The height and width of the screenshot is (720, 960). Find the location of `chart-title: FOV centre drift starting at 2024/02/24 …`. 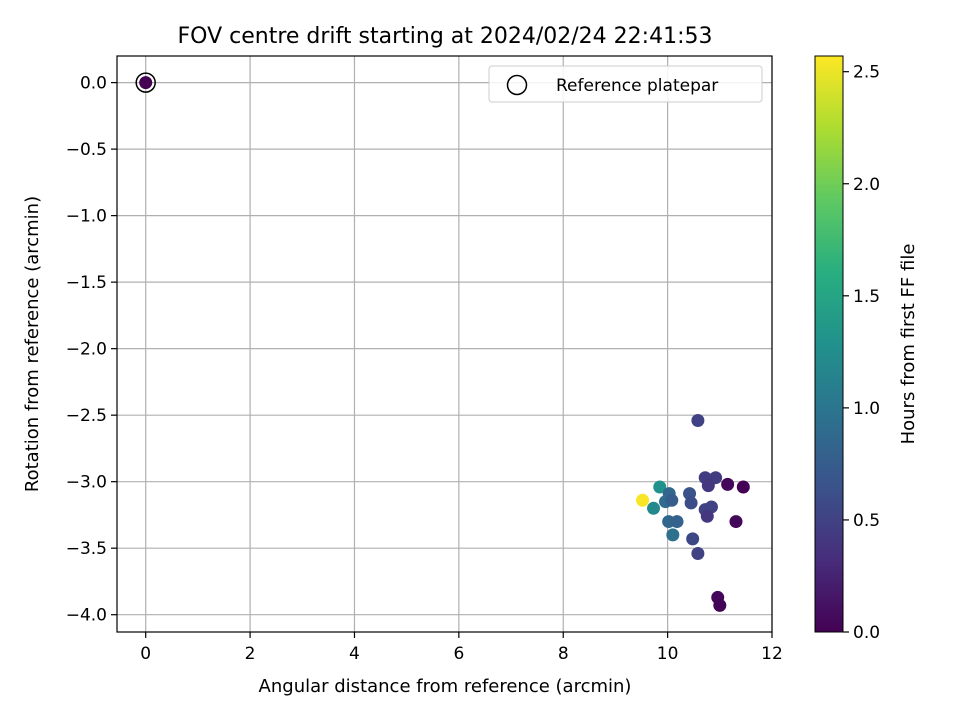

chart-title: FOV centre drift starting at 2024/02/24 … is located at coordinates (445, 36).